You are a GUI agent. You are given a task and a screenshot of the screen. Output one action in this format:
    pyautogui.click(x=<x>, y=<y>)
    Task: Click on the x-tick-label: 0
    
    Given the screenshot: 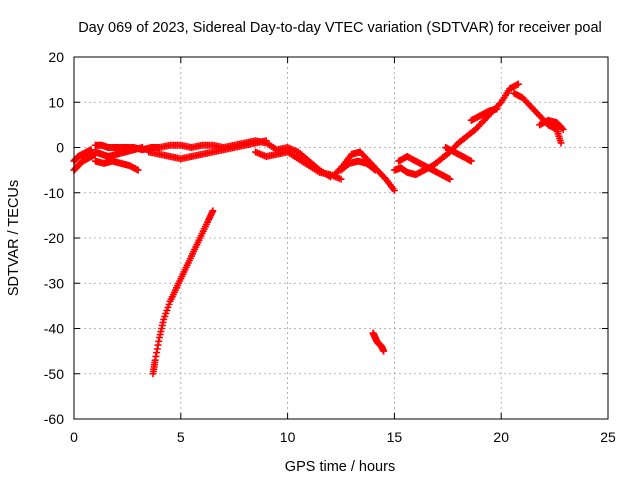 What is the action you would take?
    pyautogui.click(x=74, y=437)
    